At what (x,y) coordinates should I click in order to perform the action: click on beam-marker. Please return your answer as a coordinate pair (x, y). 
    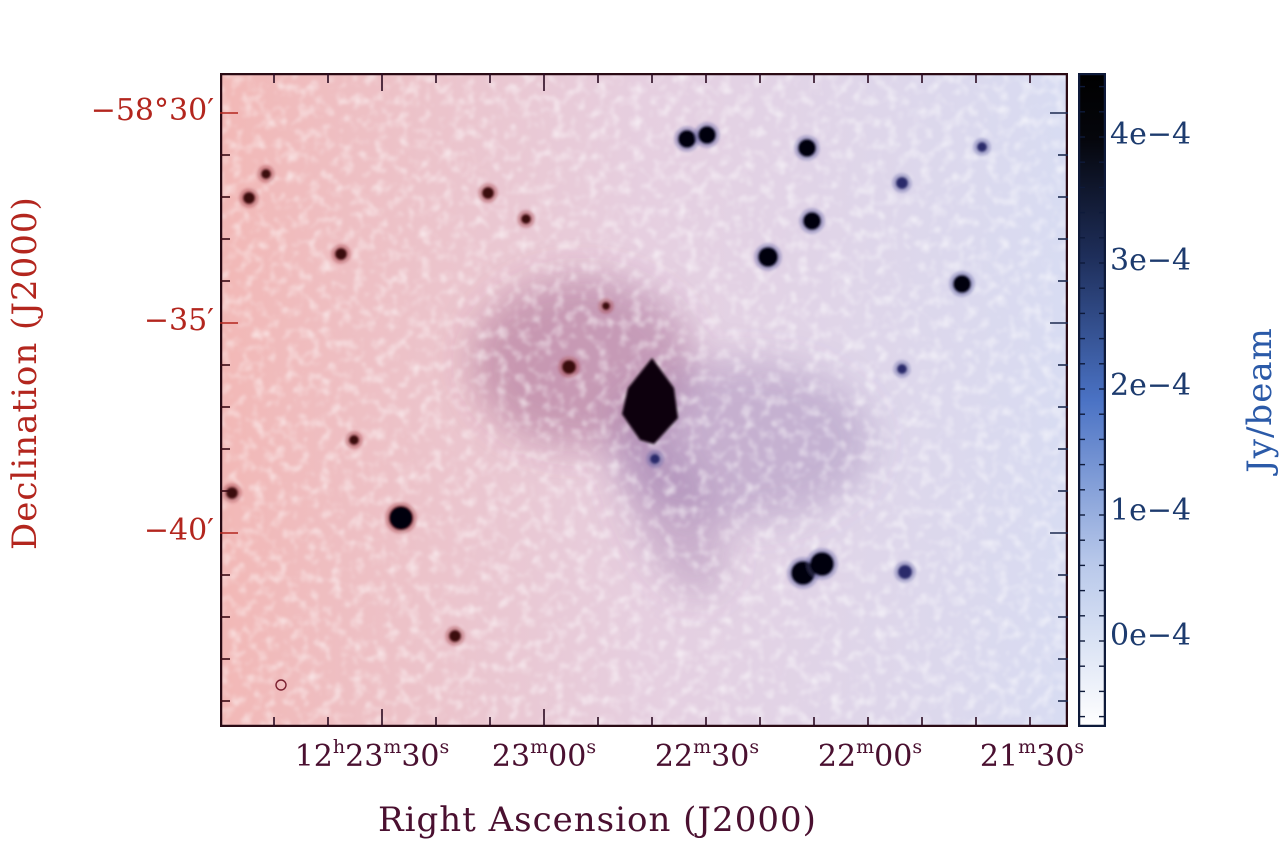
    Looking at the image, I should click on (281, 685).